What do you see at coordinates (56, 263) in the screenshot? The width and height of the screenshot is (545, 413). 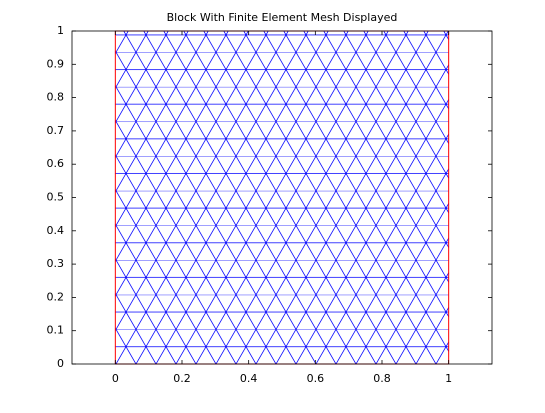 I see `y-tick-label: 0.3` at bounding box center [56, 263].